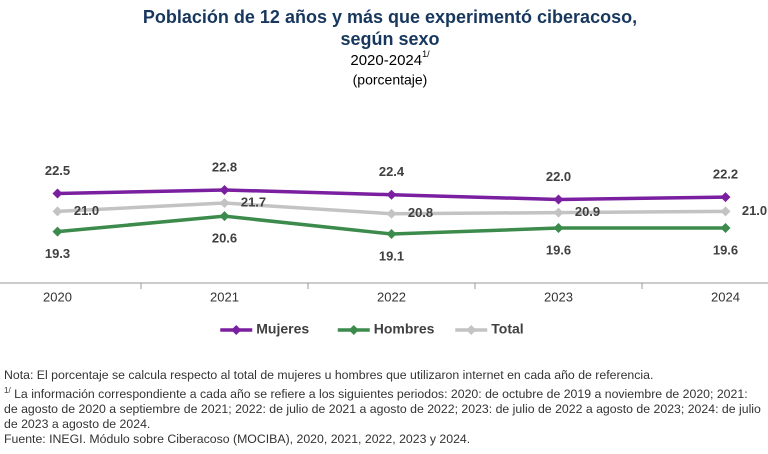 Image resolution: width=768 pixels, height=454 pixels. What do you see at coordinates (57, 170) in the screenshot?
I see `value-label: 22.5` at bounding box center [57, 170].